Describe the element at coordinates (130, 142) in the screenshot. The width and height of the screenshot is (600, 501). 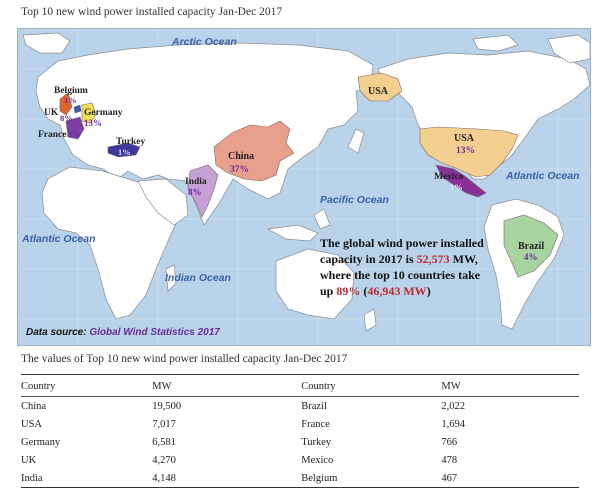
I see `label-turkey: Turkey` at that location.